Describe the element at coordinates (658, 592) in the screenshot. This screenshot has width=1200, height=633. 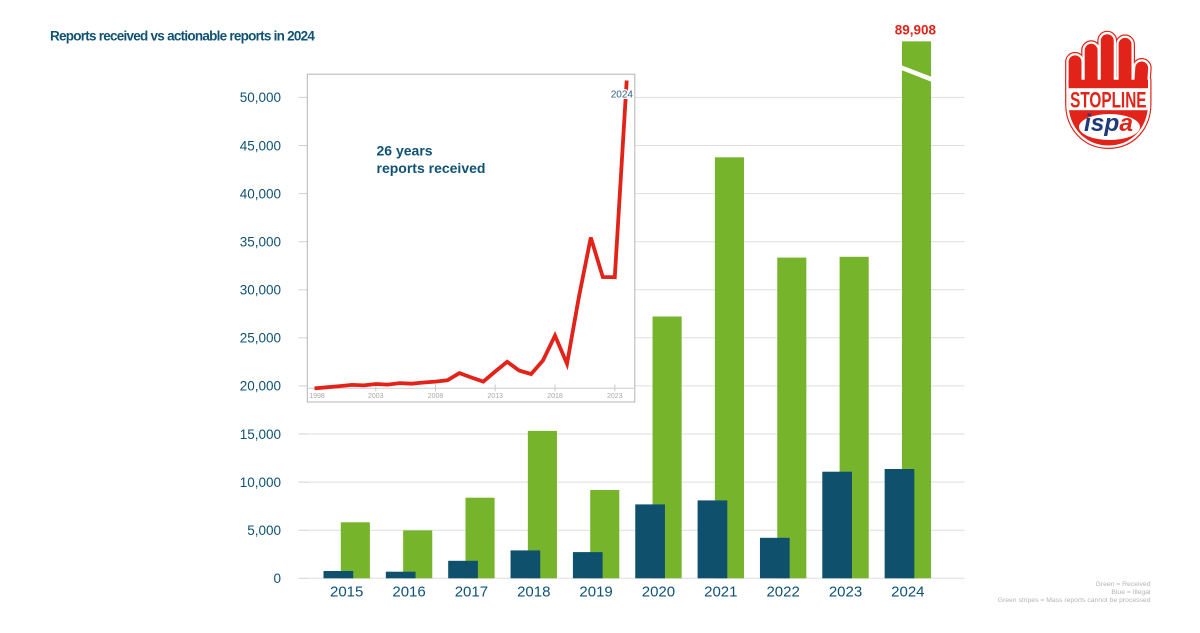
I see `svg-text: 2020` at that location.